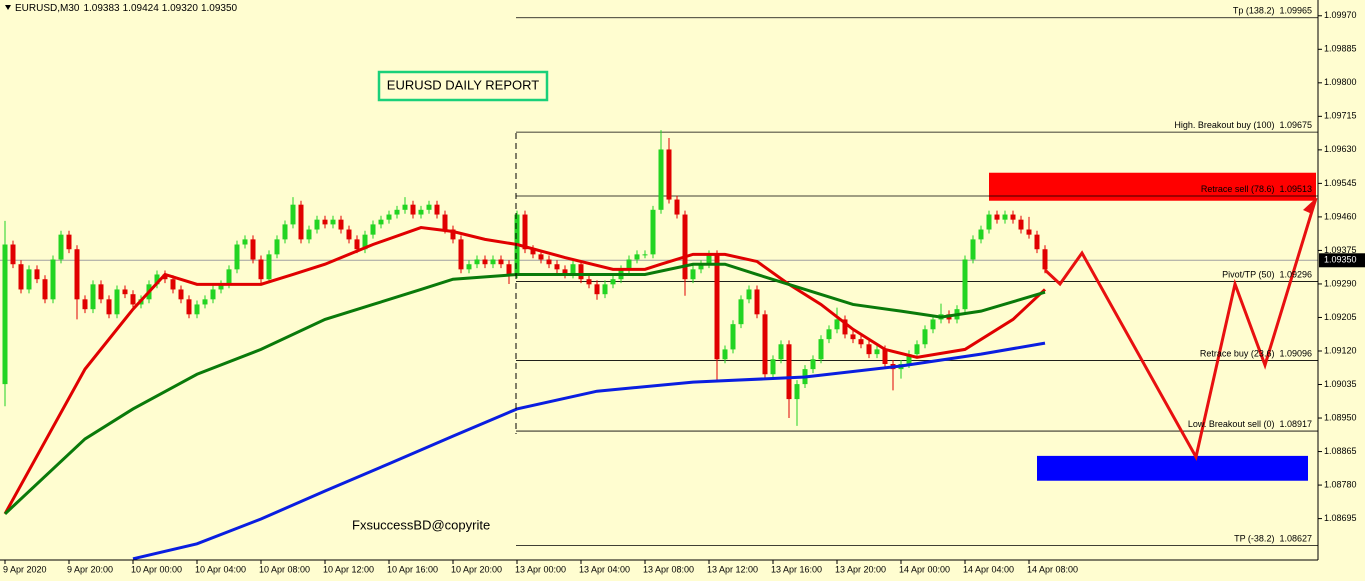  I want to click on last-price-box, so click(1342, 260).